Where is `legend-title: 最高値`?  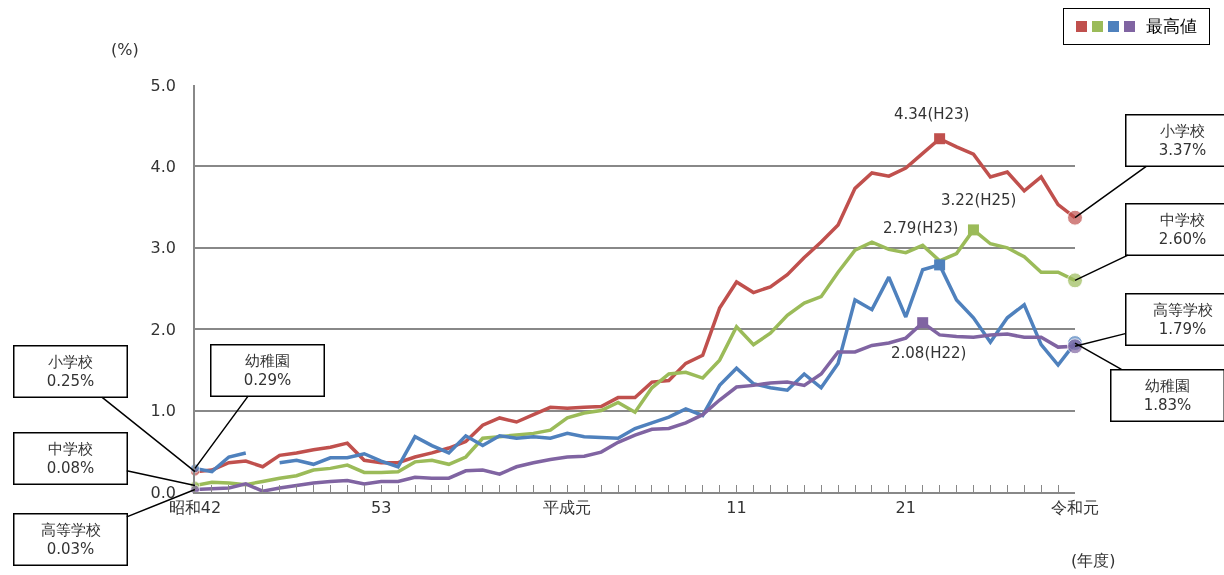
legend-title: 最高値 is located at coordinates (1171, 26).